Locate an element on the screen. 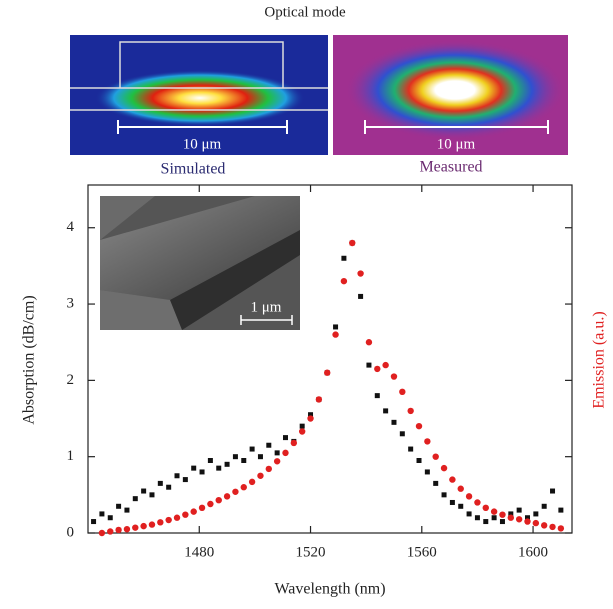 The width and height of the screenshot is (613, 609). sem-inset is located at coordinates (200, 263).